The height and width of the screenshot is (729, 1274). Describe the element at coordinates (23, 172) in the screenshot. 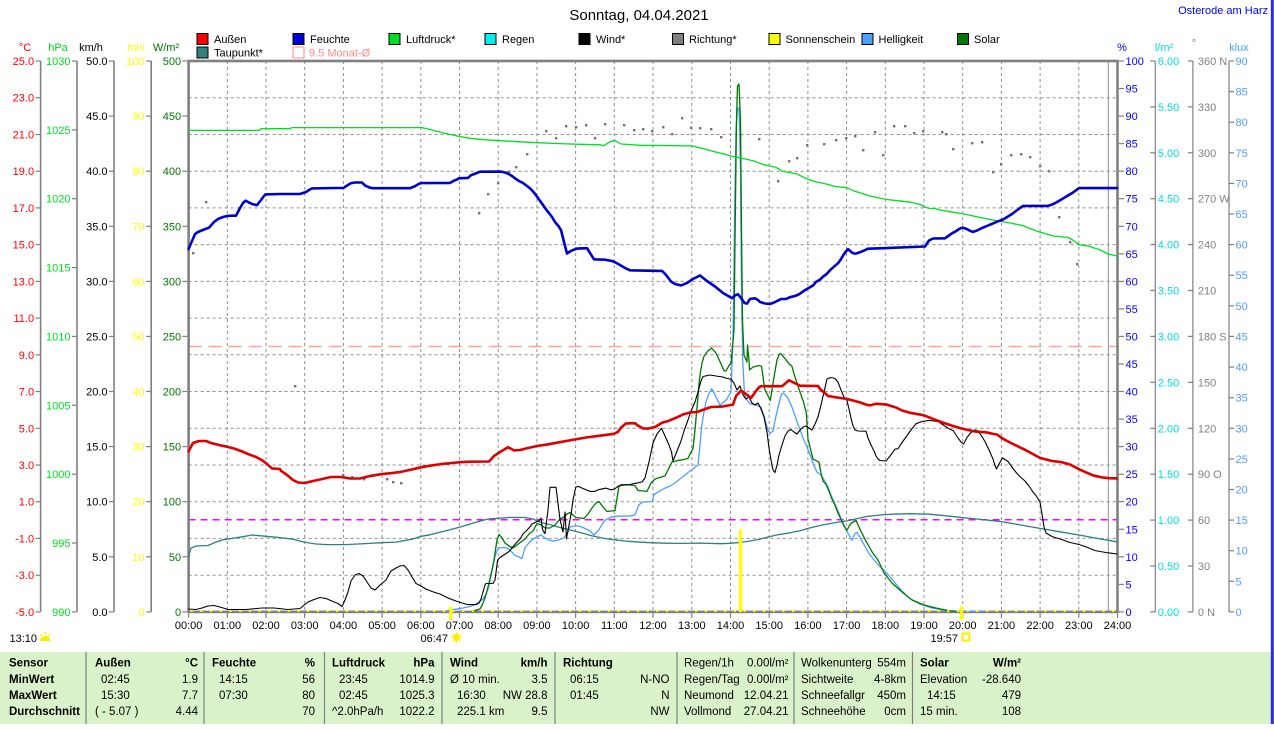

I see `svg-text: 19.0` at that location.